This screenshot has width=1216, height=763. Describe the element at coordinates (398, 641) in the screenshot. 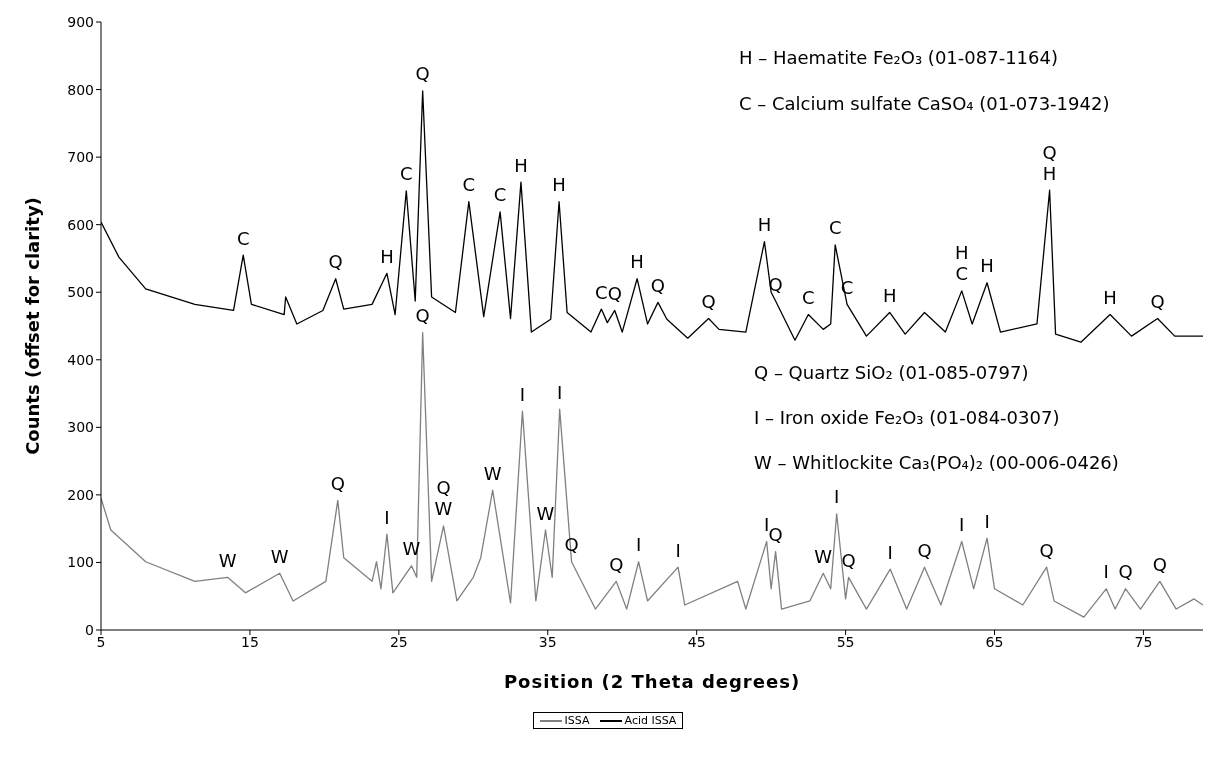

I see `x-tick-label: 25` at that location.